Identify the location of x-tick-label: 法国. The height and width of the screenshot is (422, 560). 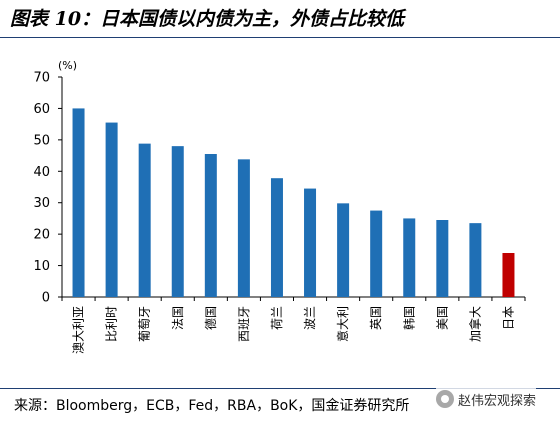
(178, 318).